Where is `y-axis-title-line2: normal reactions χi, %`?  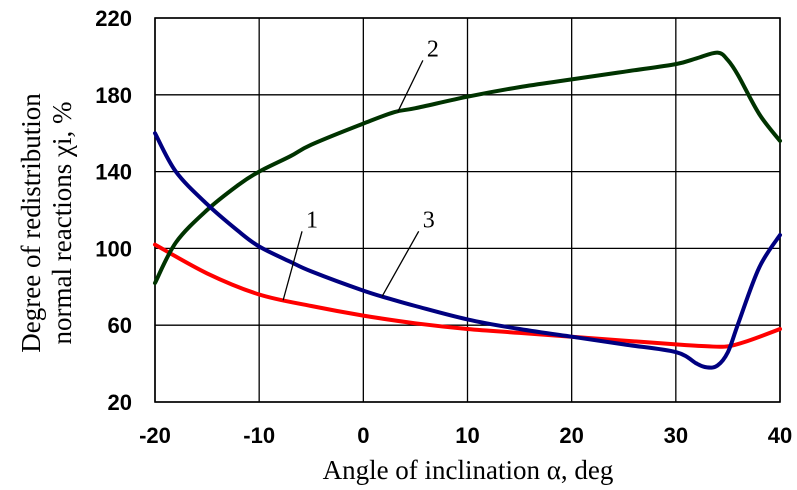 y-axis-title-line2: normal reactions χi, % is located at coordinates (62, 223).